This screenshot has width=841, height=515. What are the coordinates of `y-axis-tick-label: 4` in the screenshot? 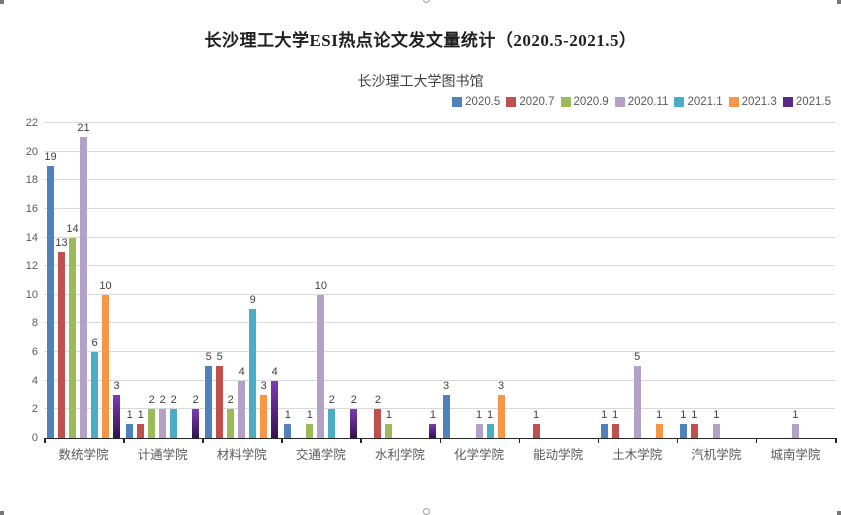 It's located at (34, 380).